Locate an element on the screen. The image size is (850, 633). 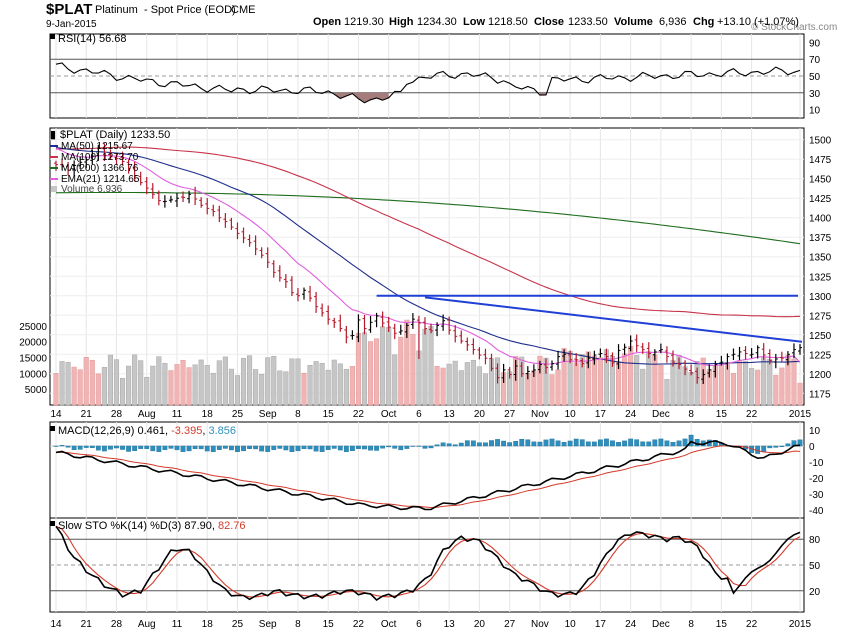
price-axis-label: 1225 is located at coordinates (820, 355).